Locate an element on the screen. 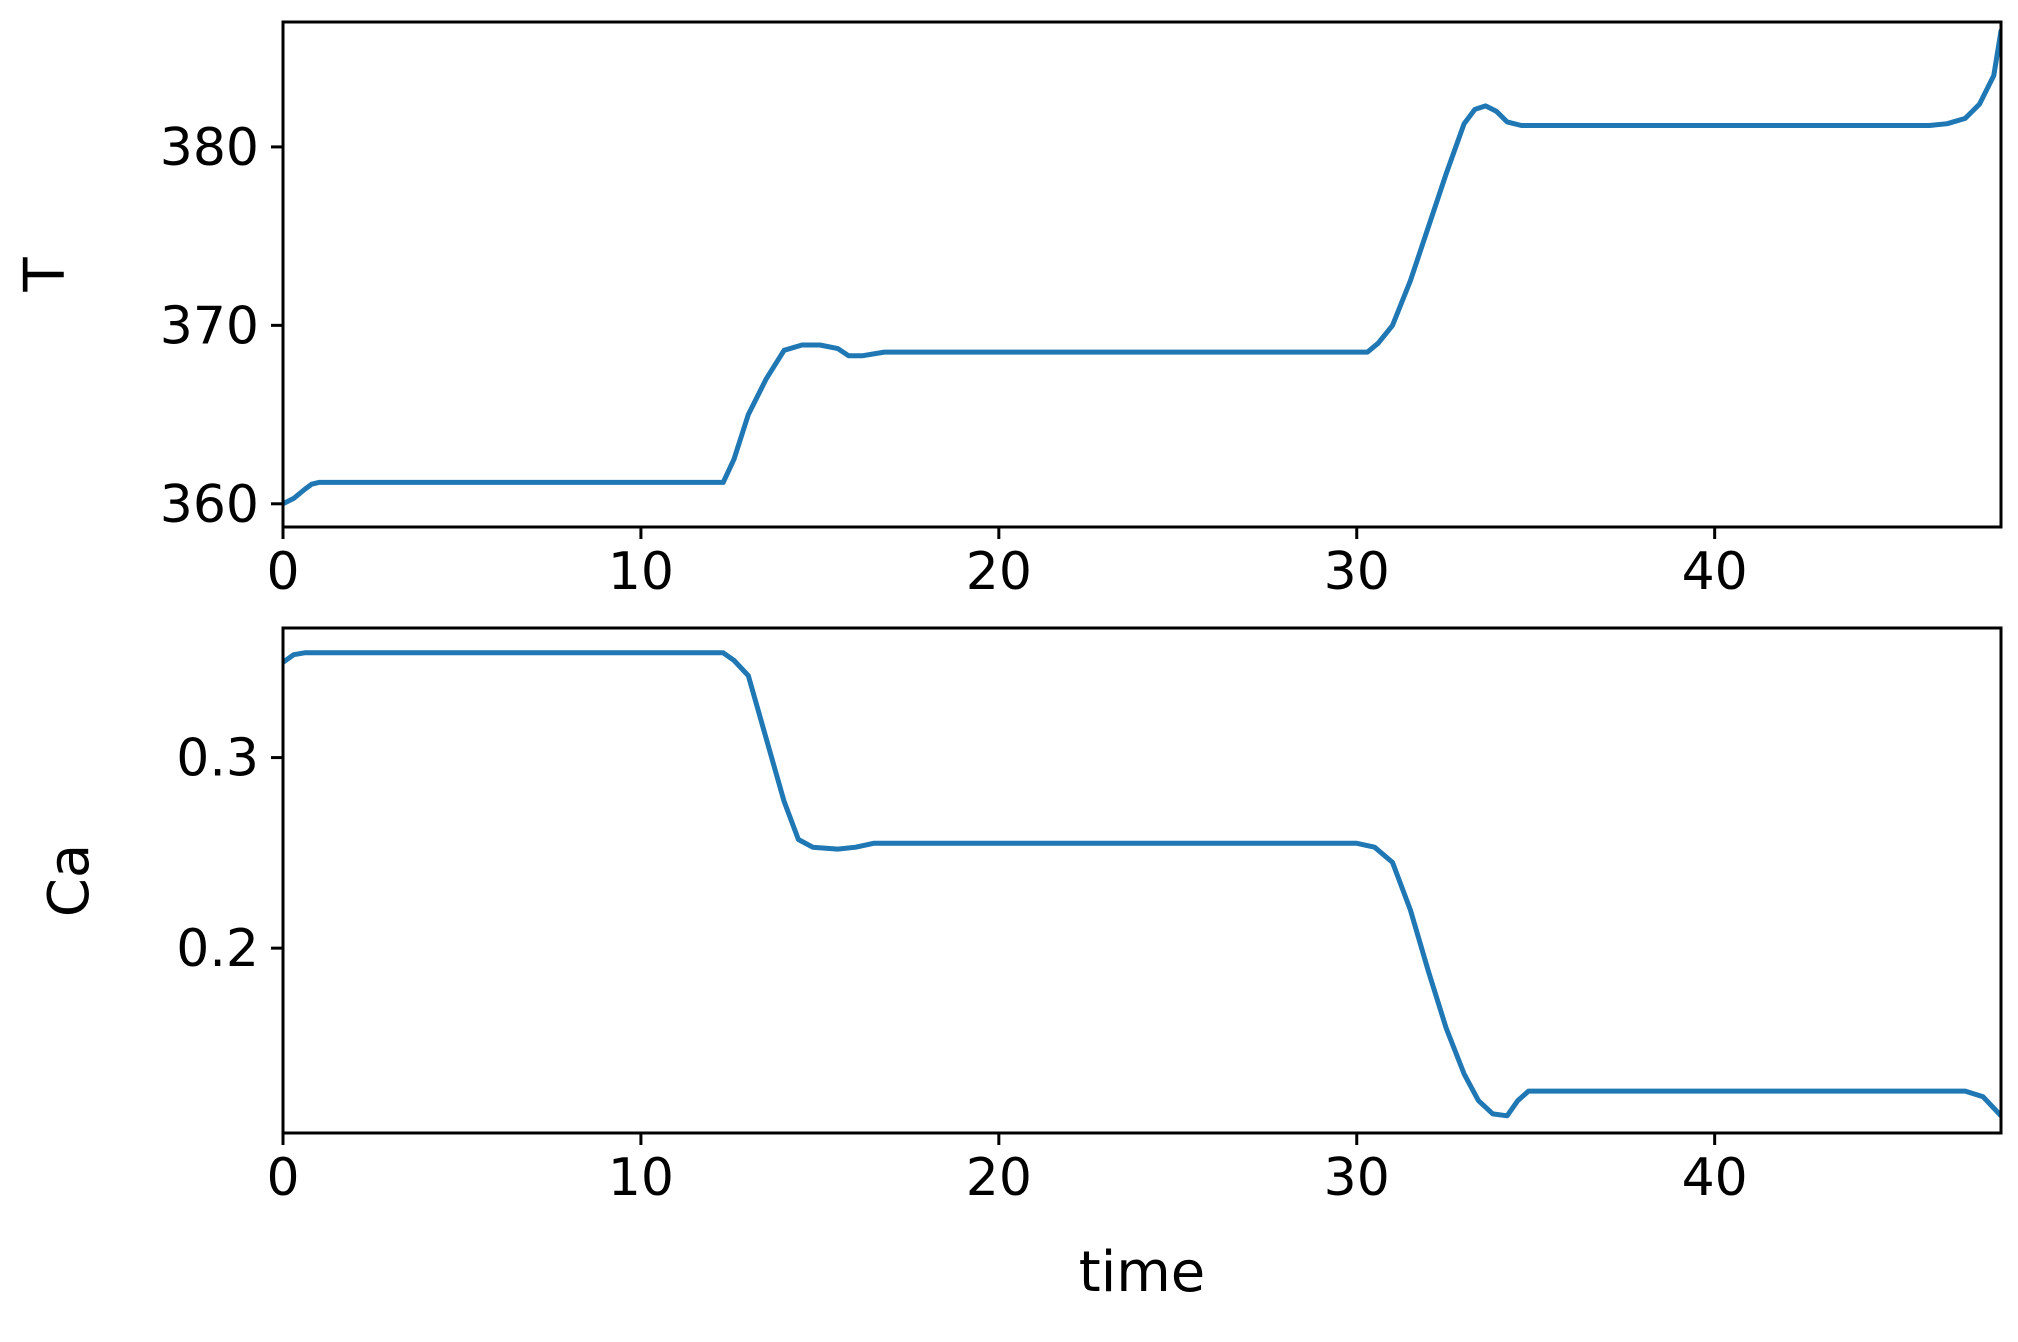  y-tick-label: 380 is located at coordinates (209, 148).